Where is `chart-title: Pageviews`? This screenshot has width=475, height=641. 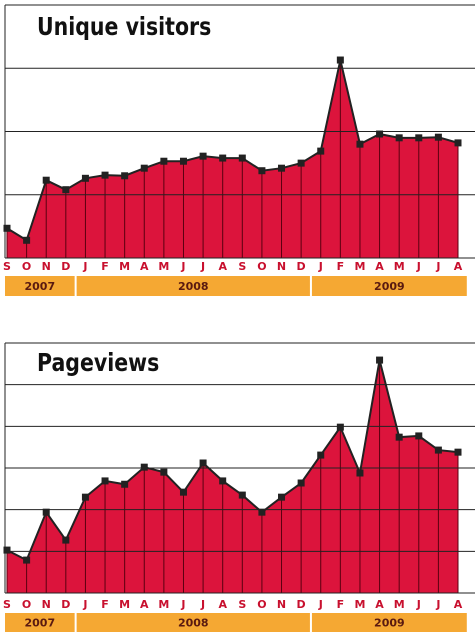 chart-title: Pageviews is located at coordinates (98, 363).